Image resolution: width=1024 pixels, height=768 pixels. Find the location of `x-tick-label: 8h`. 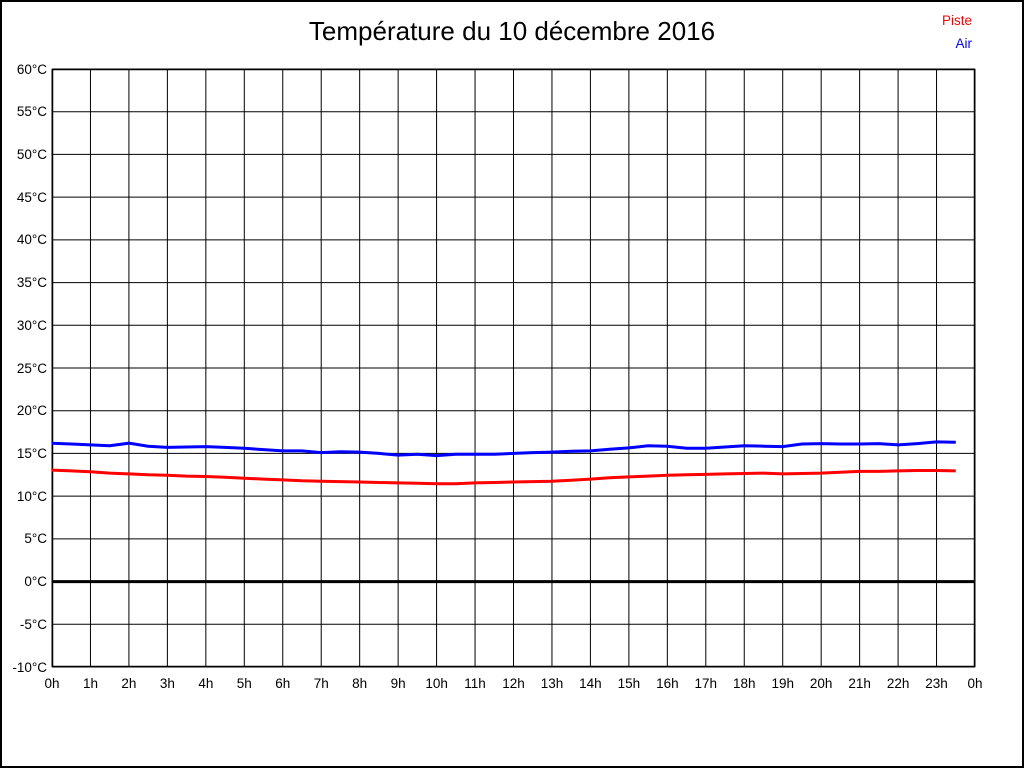

x-tick-label: 8h is located at coordinates (360, 683).